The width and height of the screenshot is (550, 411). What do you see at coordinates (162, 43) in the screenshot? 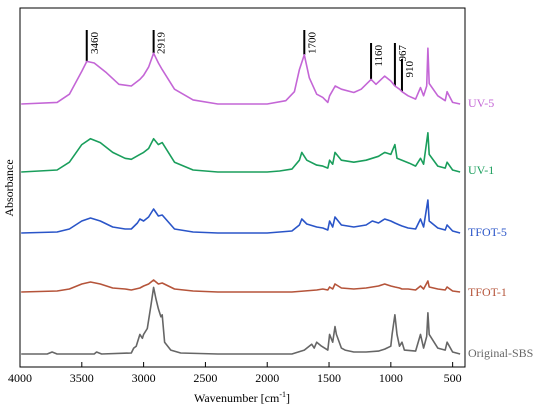
I see `annotation-label: 2919` at bounding box center [162, 43].